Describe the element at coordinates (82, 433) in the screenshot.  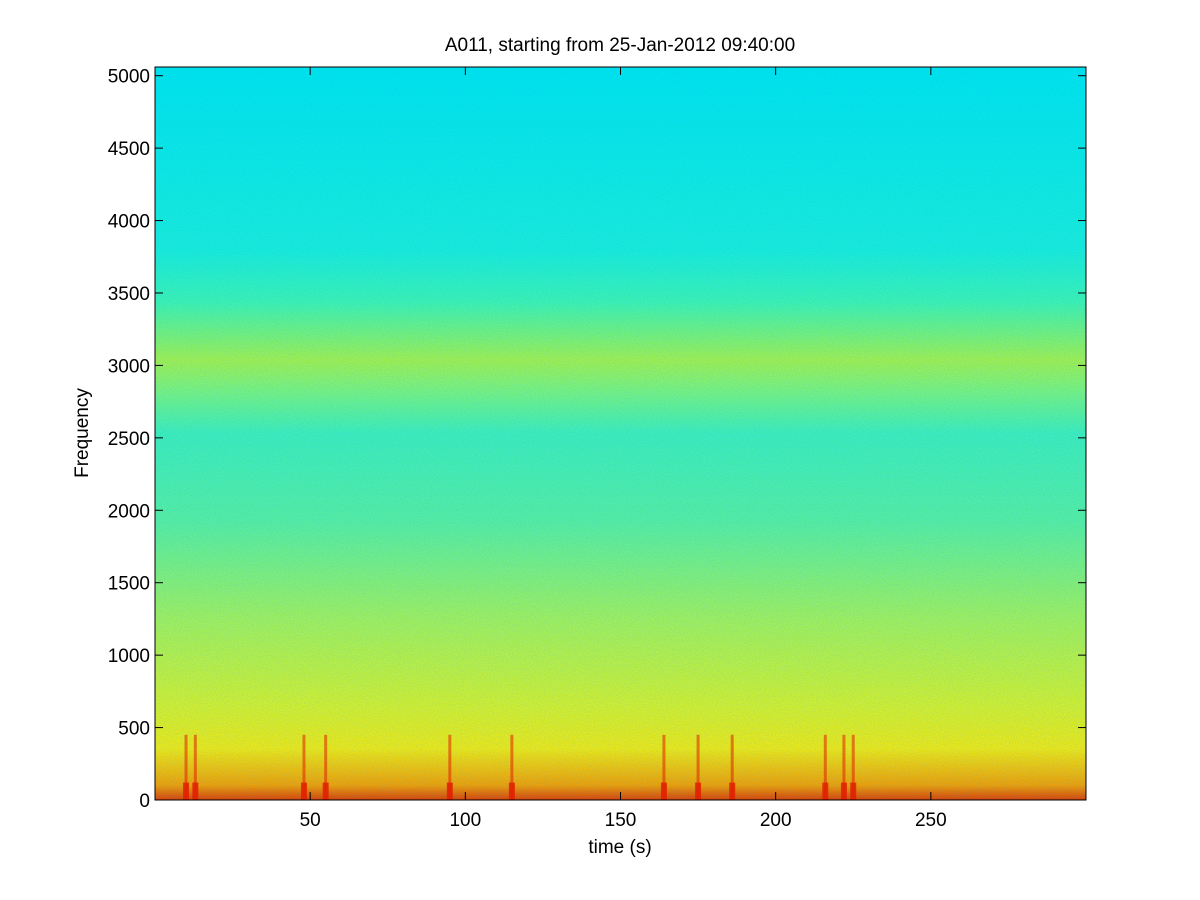
I see `y-axis-label: Frequency` at that location.